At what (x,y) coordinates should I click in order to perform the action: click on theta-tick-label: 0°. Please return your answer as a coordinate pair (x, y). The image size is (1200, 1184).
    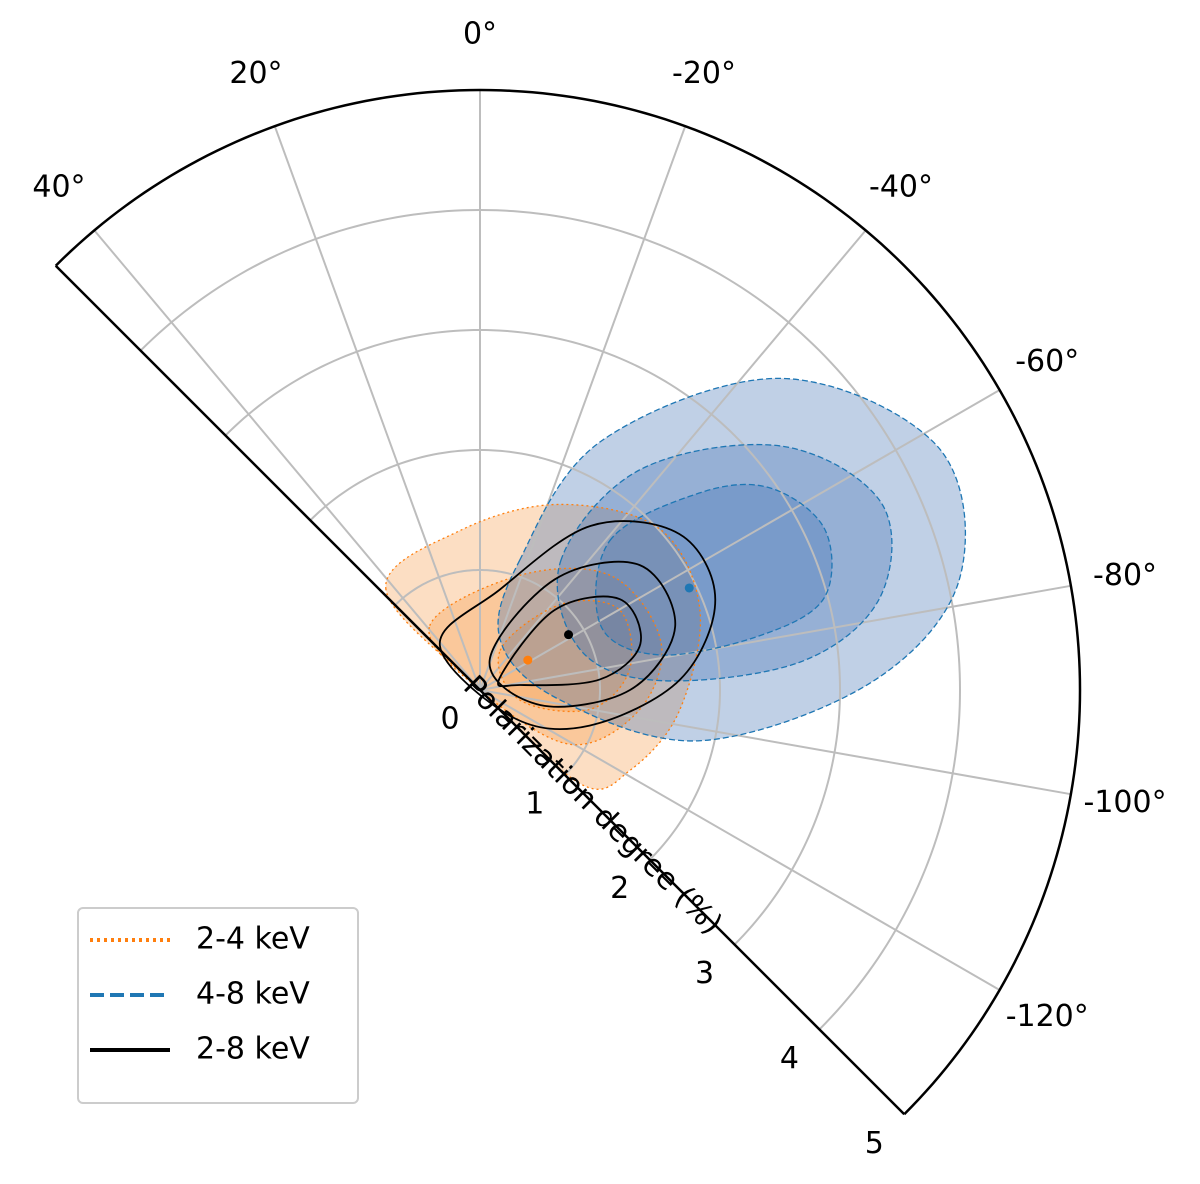
    Looking at the image, I should click on (480, 34).